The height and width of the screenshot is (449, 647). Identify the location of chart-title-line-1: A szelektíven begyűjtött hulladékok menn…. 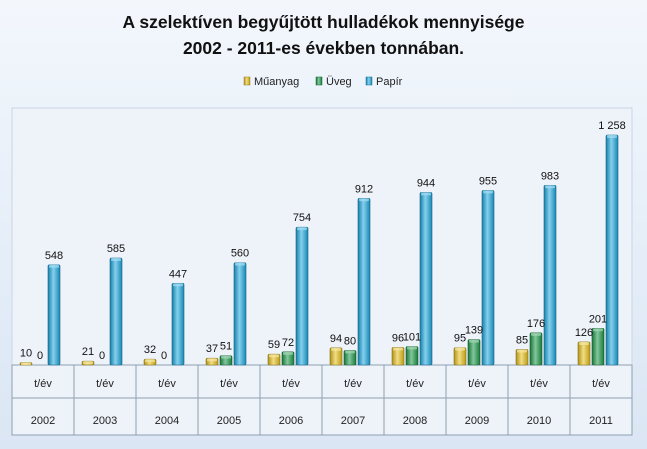
(324, 22).